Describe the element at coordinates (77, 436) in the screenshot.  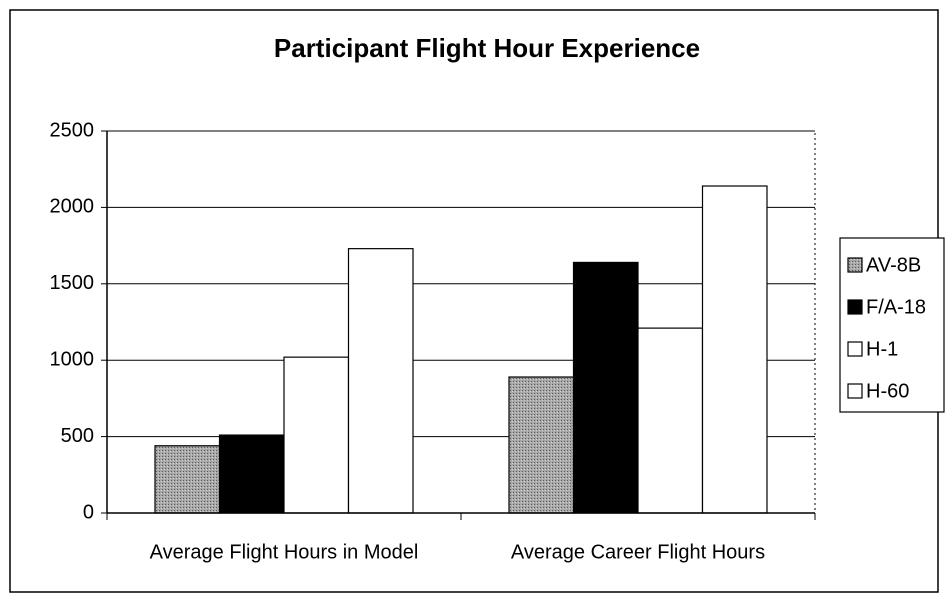
I see `y-tick-label: 500` at that location.